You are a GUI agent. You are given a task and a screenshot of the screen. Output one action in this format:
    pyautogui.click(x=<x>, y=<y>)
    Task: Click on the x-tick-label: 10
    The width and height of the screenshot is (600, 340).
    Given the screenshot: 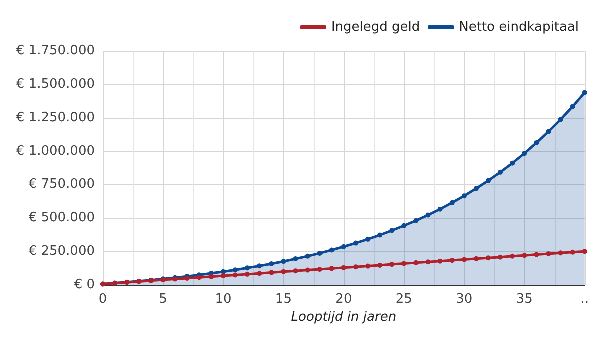 What is the action you would take?
    pyautogui.click(x=223, y=299)
    